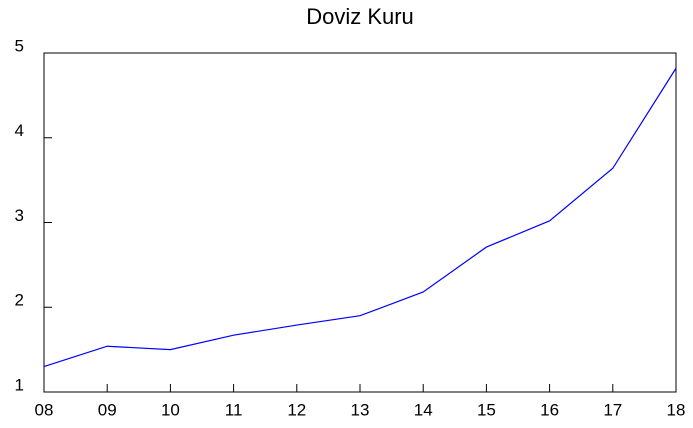 This screenshot has width=693, height=428. Describe the element at coordinates (19, 45) in the screenshot. I see `y-tick-label: 5` at that location.